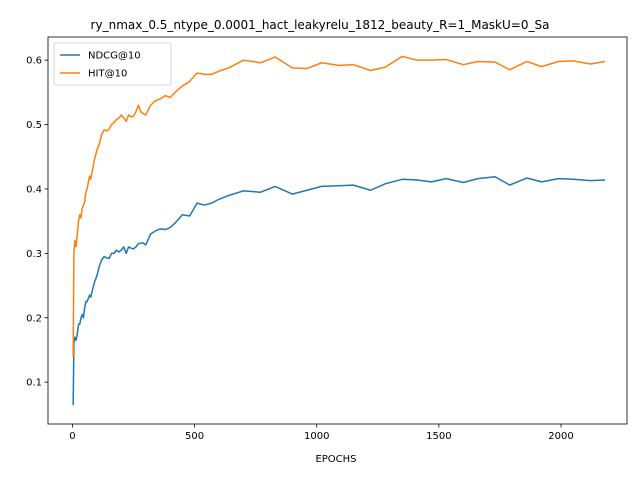 This screenshot has height=480, width=640. What do you see at coordinates (335, 459) in the screenshot?
I see `x-axis-label: EPOCHS` at bounding box center [335, 459].